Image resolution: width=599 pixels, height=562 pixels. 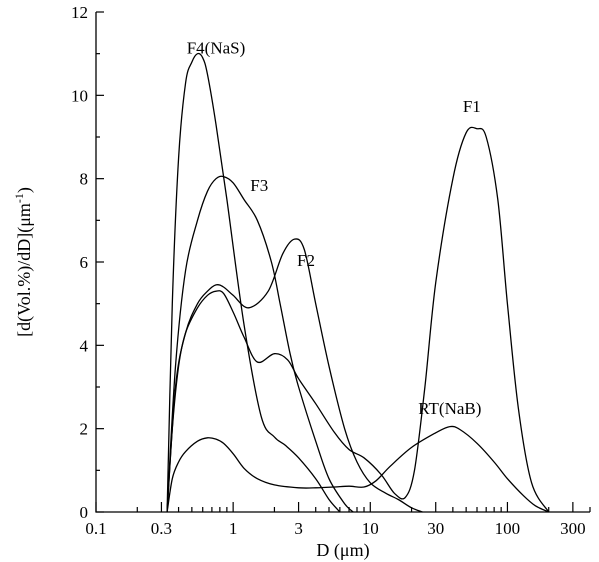 What do you see at coordinates (357, 469) in the screenshot?
I see `series-line-rt-nab` at bounding box center [357, 469].